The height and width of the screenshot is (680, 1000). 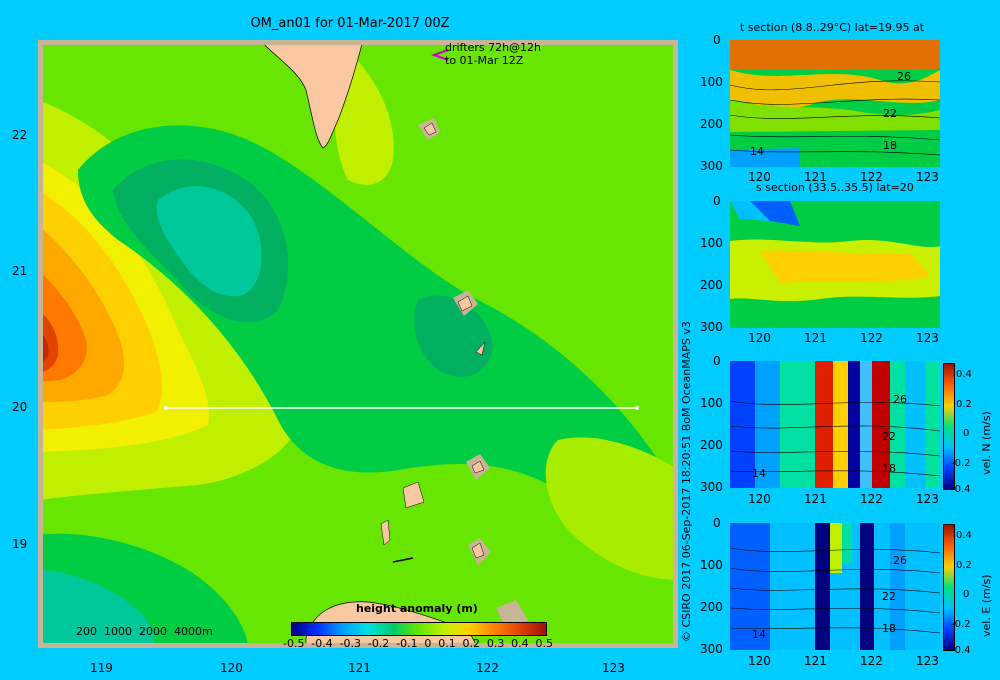 What do you see at coordinates (417, 608) in the screenshot?
I see `colorbar-title: height anomaly (m)` at bounding box center [417, 608].